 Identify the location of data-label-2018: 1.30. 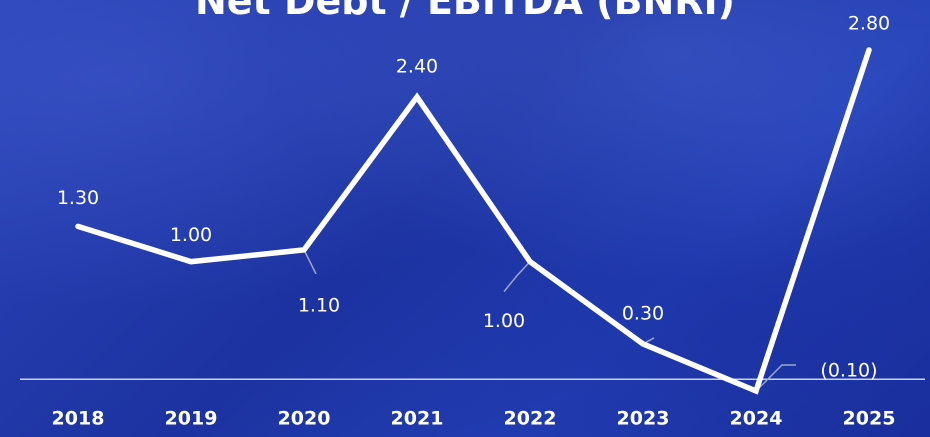
(78, 198).